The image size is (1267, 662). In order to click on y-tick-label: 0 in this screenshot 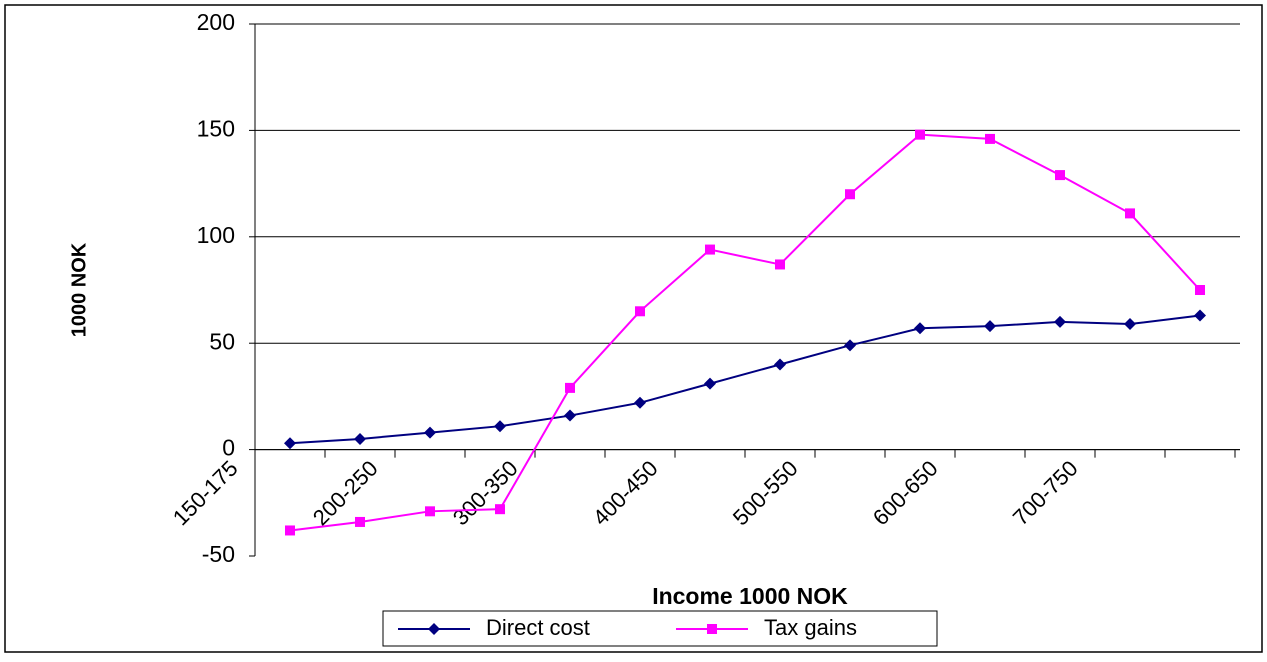, I will do `click(228, 448)`.